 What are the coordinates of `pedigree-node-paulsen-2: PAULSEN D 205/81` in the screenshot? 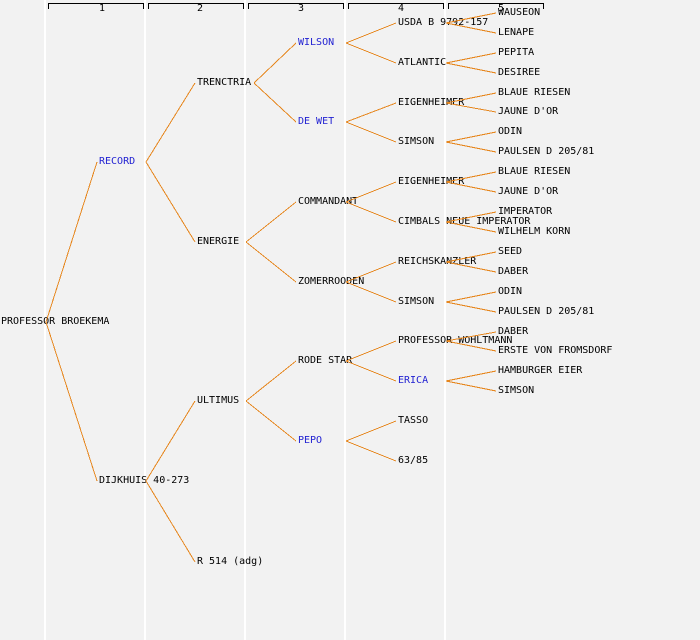 It's located at (546, 311).